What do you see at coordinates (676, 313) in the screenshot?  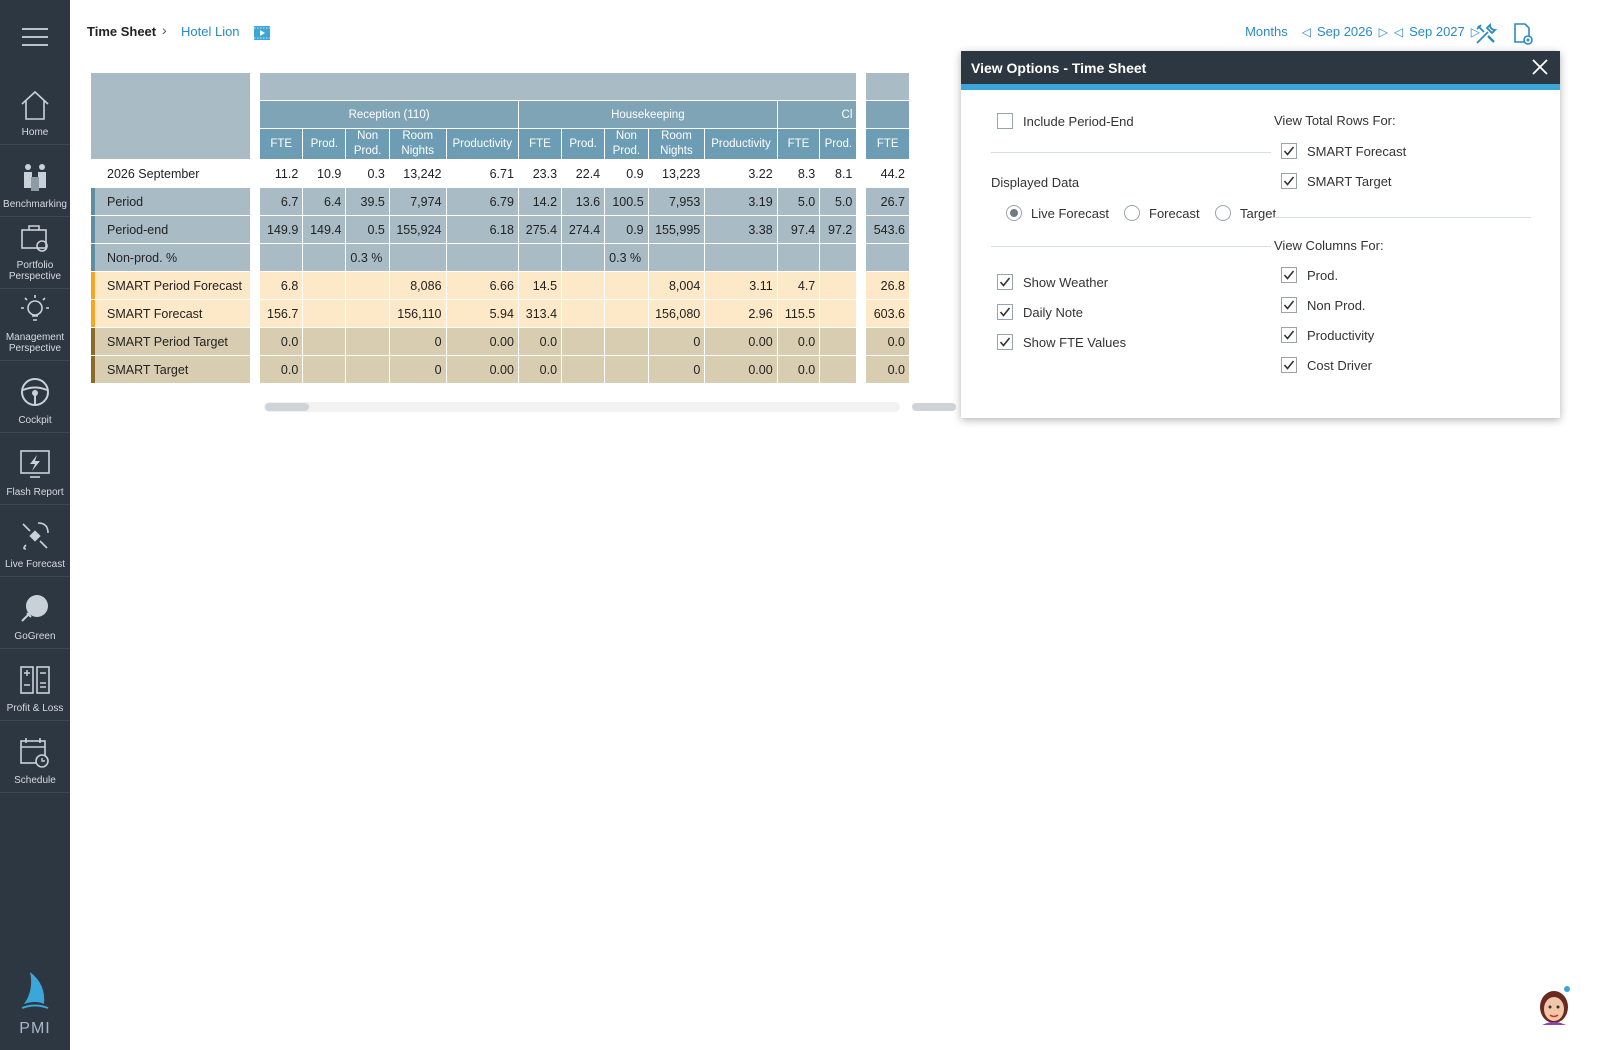 I see `table-cell: 156,080` at bounding box center [676, 313].